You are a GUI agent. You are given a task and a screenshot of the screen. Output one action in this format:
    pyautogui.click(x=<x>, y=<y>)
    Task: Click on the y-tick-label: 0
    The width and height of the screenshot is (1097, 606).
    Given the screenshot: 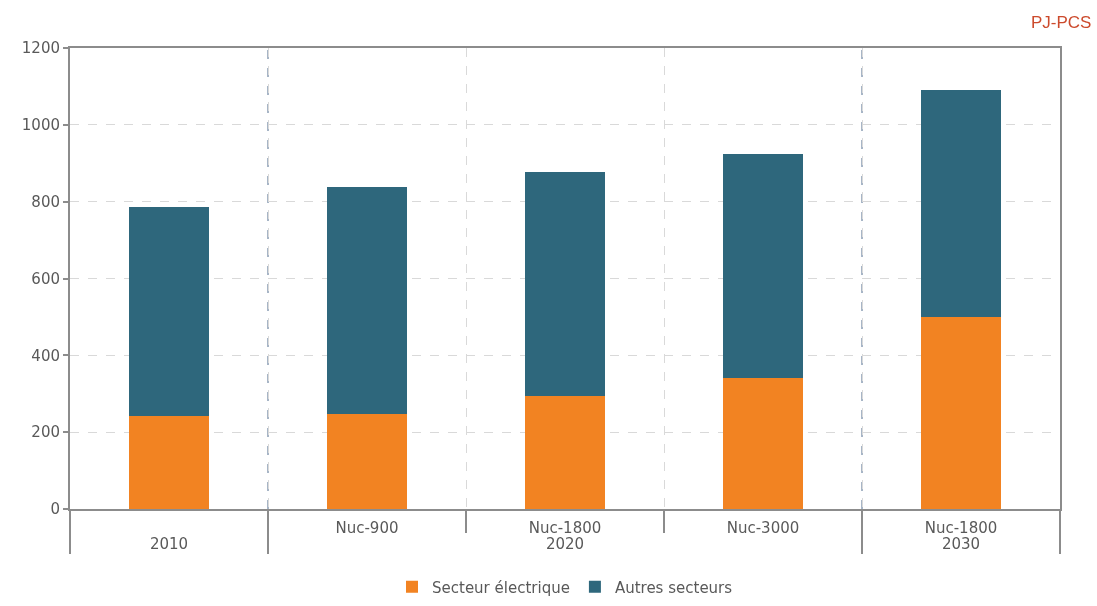 What is the action you would take?
    pyautogui.click(x=55, y=509)
    